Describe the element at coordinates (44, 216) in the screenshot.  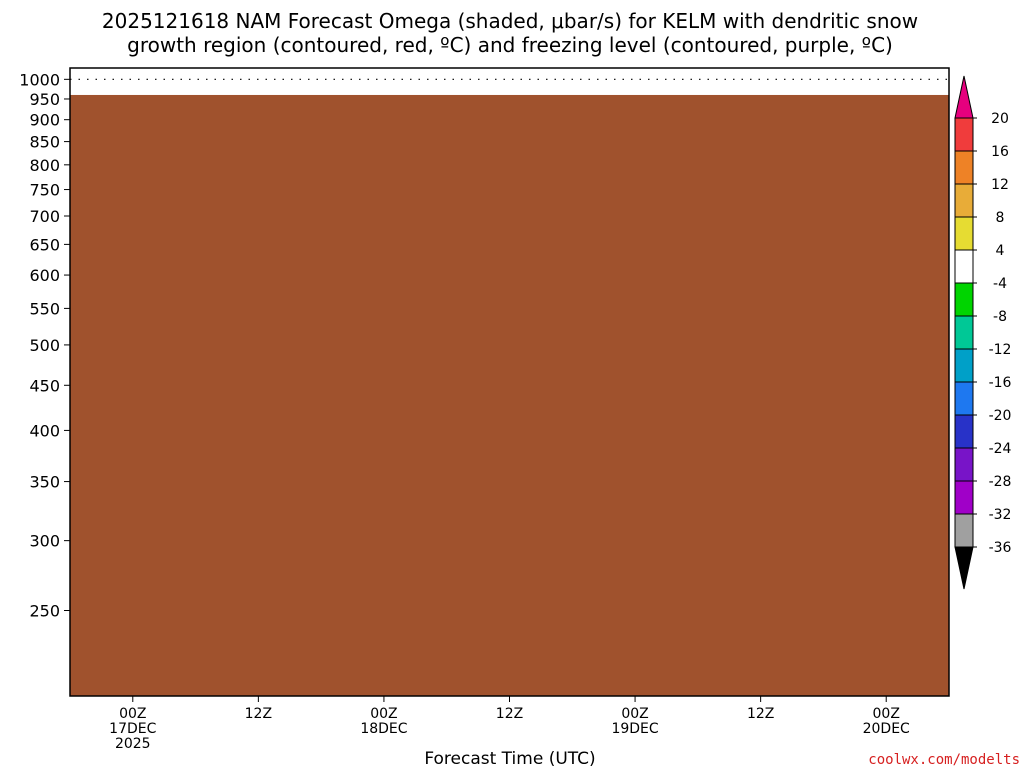
I see `y-tick-label-700: 700` at that location.